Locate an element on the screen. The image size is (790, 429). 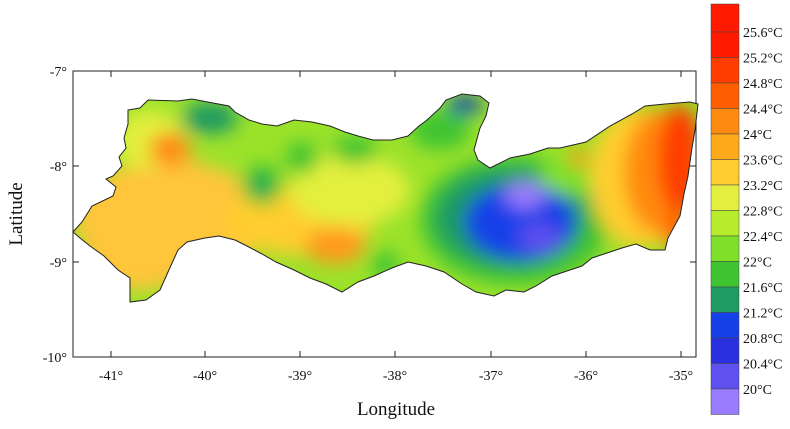
blob-mid-green is located at coordinates (570, 175).